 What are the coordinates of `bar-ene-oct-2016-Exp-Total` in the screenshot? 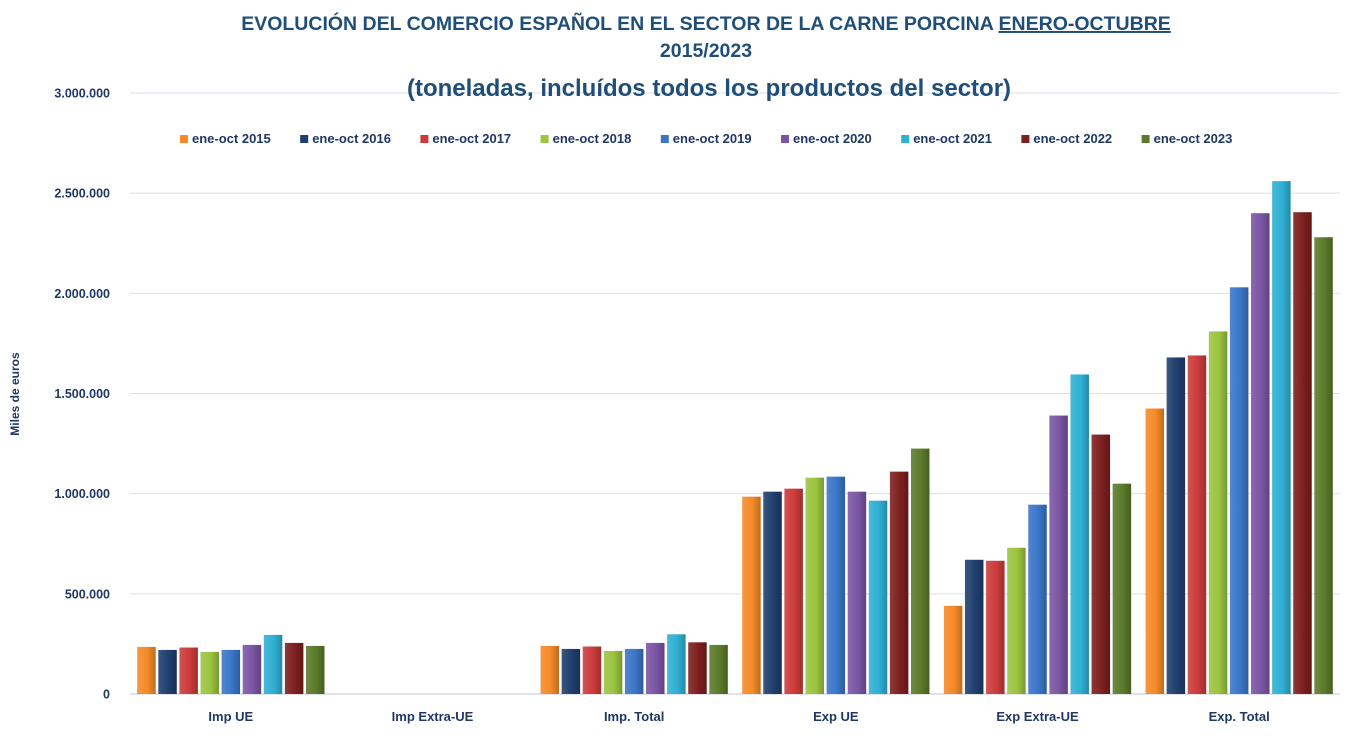 It's located at (1176, 525).